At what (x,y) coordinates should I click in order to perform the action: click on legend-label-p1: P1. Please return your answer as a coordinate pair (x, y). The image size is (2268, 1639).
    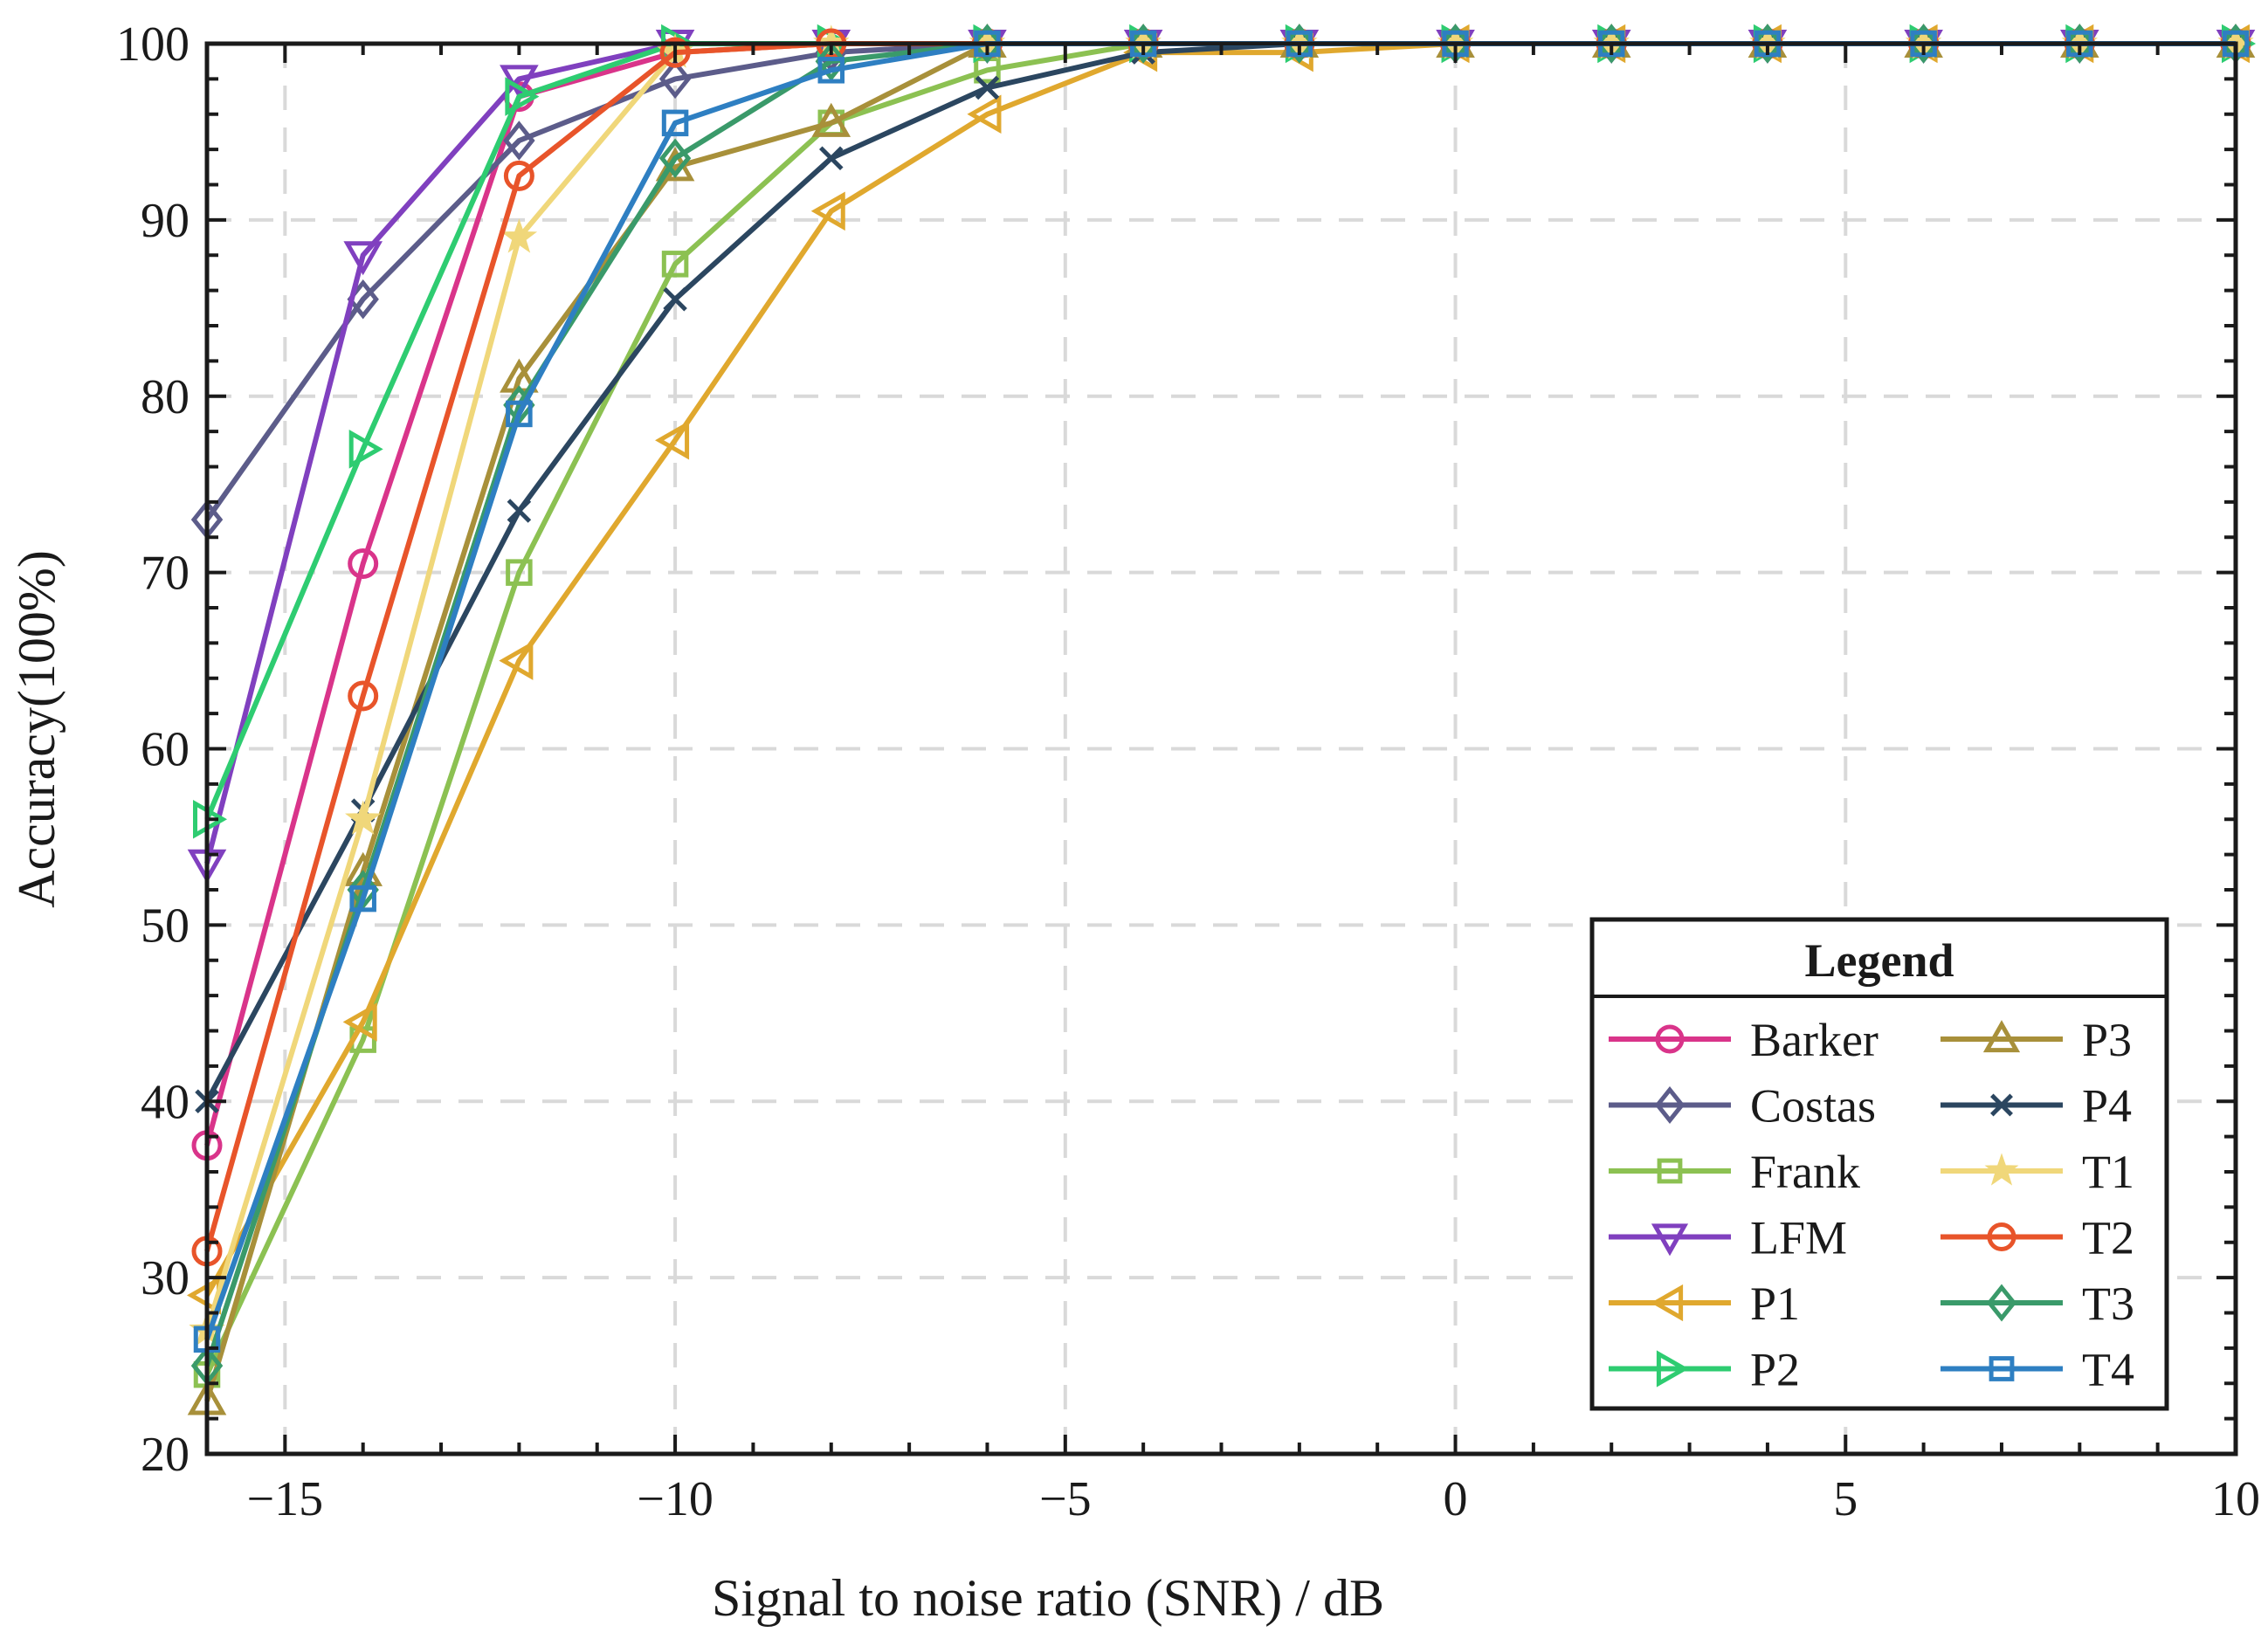
    Looking at the image, I should click on (1775, 1303).